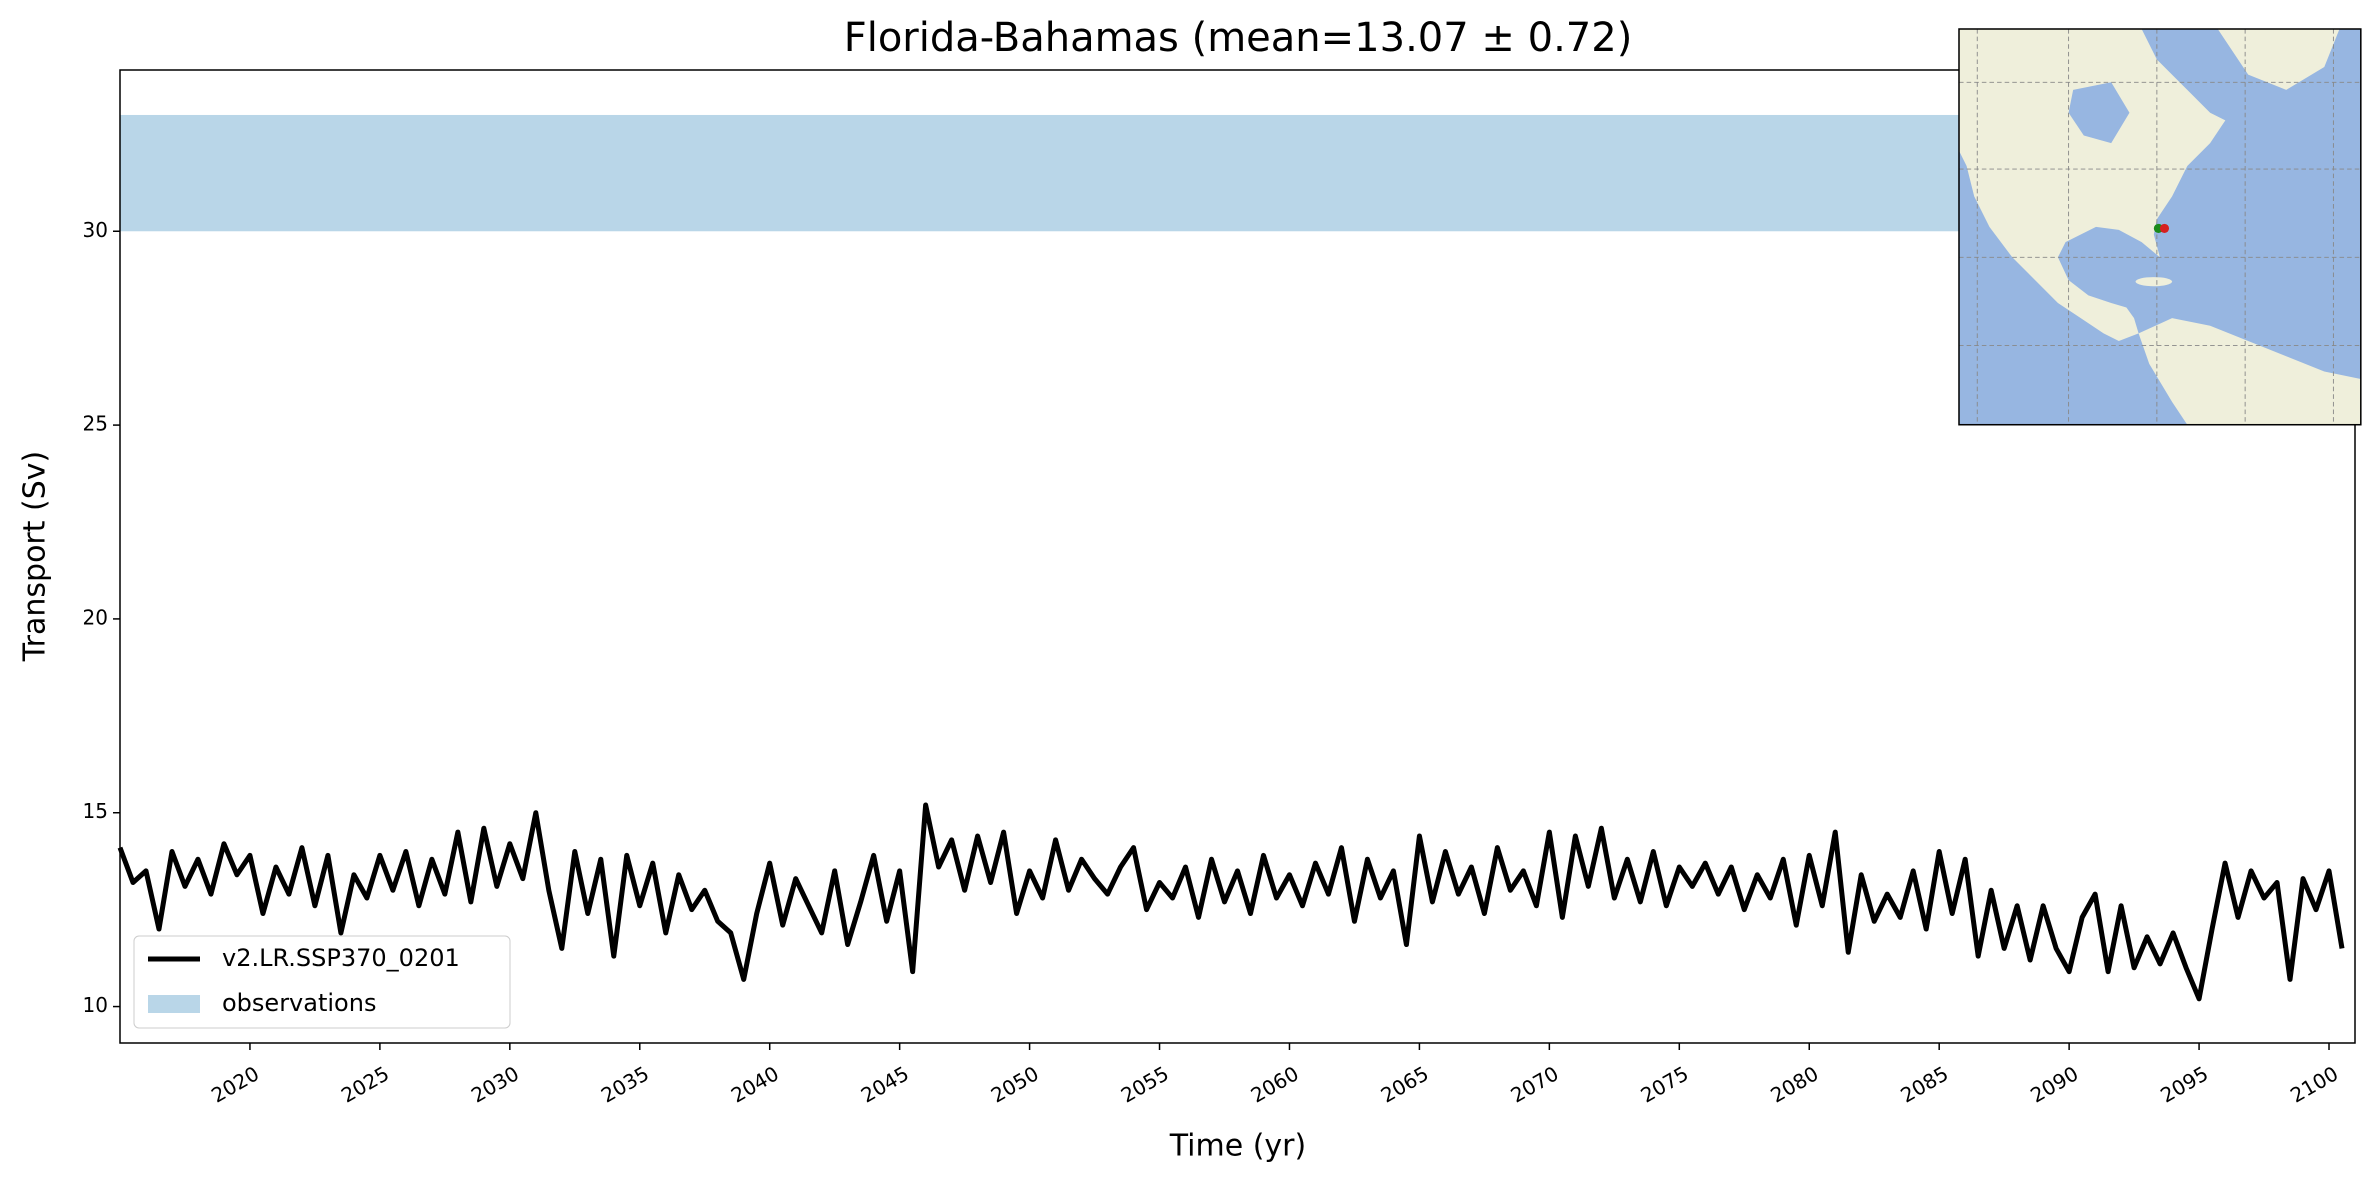  Describe the element at coordinates (2249, 371) in the screenshot. I see `south-america` at that location.